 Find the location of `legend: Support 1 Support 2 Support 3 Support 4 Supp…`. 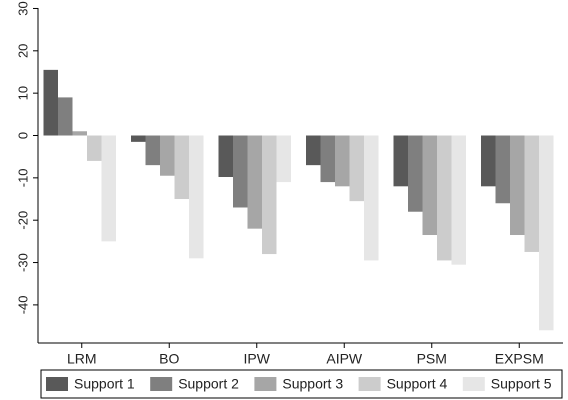

legend: Support 1 Support 2 Support 3 Support 4 Supp… is located at coordinates (301, 384).